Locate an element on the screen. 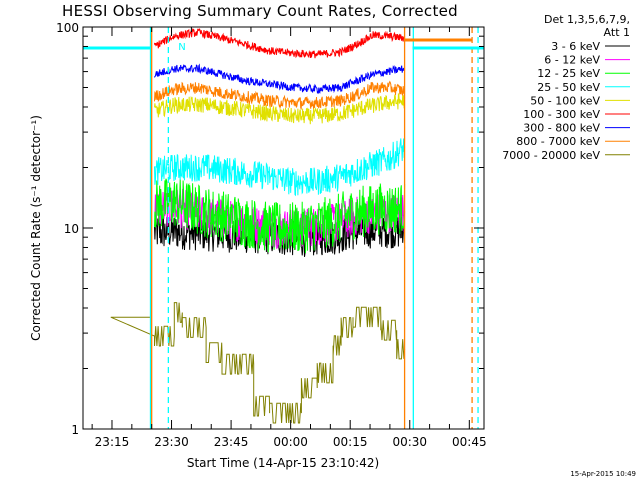 This screenshot has height=480, width=640. legend-entry-label: 6 - 12 keV is located at coordinates (572, 60).